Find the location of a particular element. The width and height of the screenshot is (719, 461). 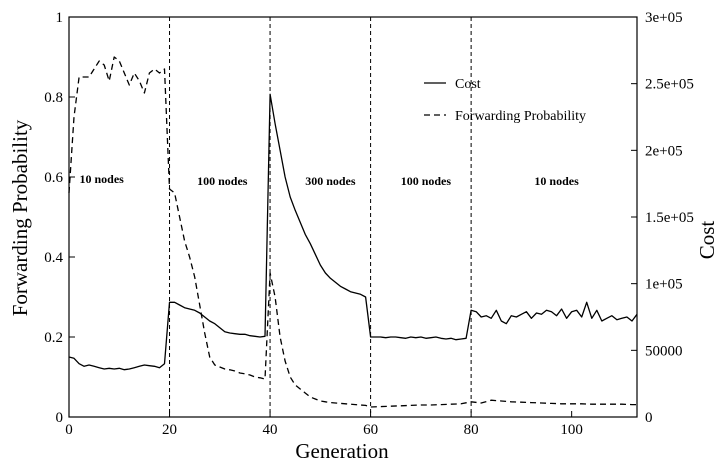

x-tick-label: 20 is located at coordinates (169, 430).